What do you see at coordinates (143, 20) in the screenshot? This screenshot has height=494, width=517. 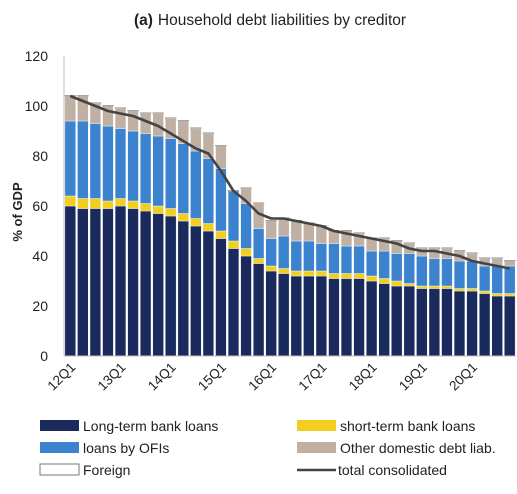 I see `chart-title-tag: (a)` at bounding box center [143, 20].